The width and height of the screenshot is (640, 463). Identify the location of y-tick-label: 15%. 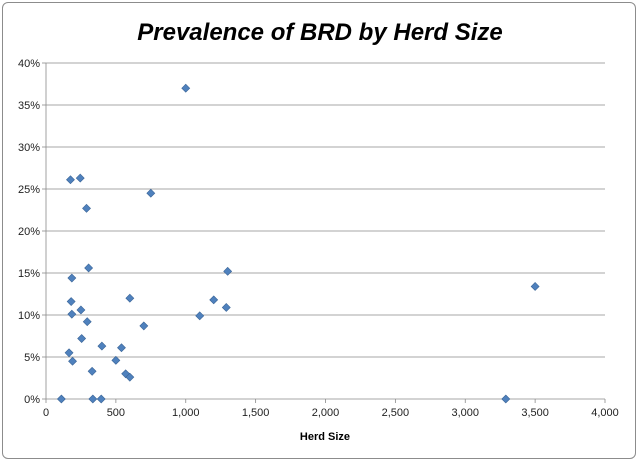
(29, 274).